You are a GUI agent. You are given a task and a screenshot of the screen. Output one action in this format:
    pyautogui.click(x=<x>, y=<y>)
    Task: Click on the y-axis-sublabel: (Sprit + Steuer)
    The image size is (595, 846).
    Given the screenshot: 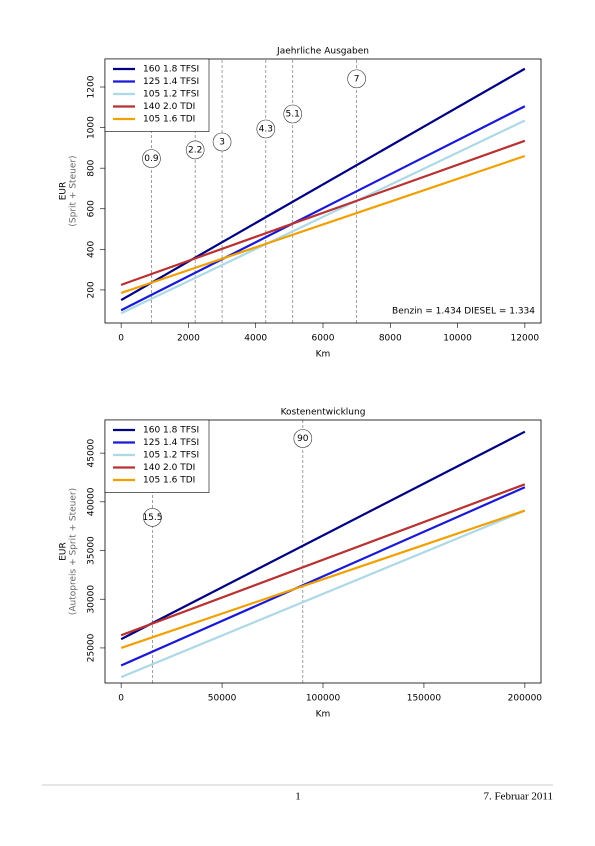 What is the action you would take?
    pyautogui.click(x=74, y=190)
    